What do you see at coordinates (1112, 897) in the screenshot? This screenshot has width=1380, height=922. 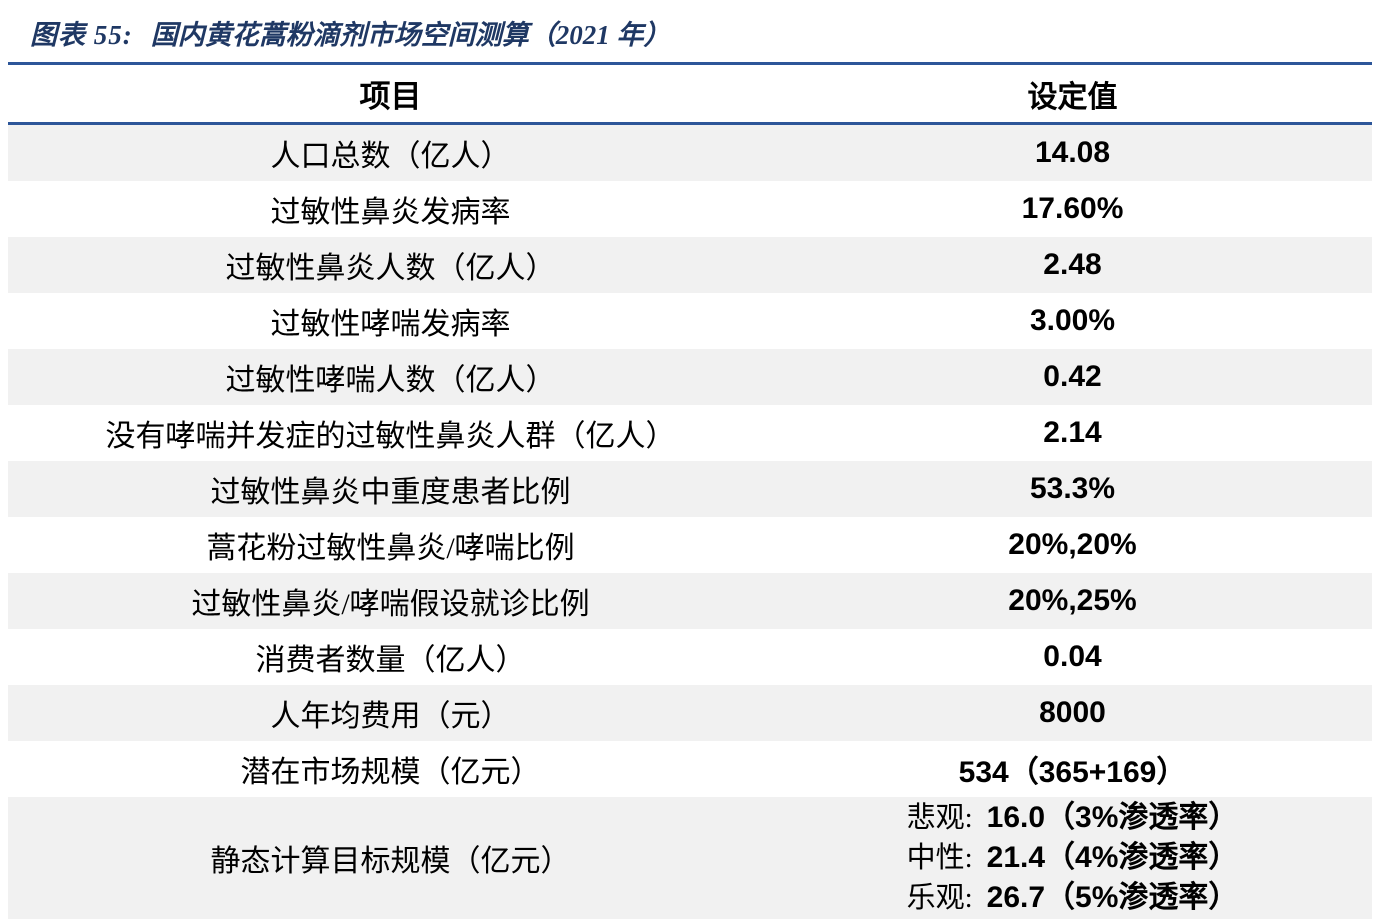 I see `scenario-value: 26.7（5%渗透率）` at bounding box center [1112, 897].